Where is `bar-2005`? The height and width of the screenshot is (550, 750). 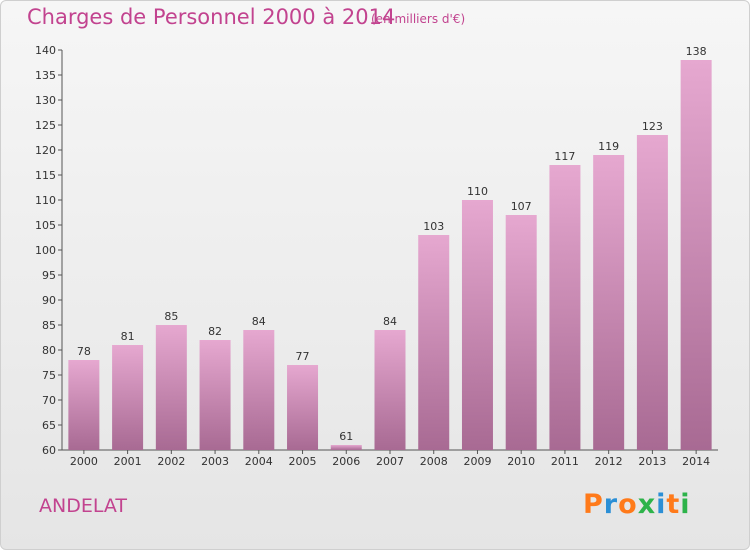 bar-2005 is located at coordinates (303, 407).